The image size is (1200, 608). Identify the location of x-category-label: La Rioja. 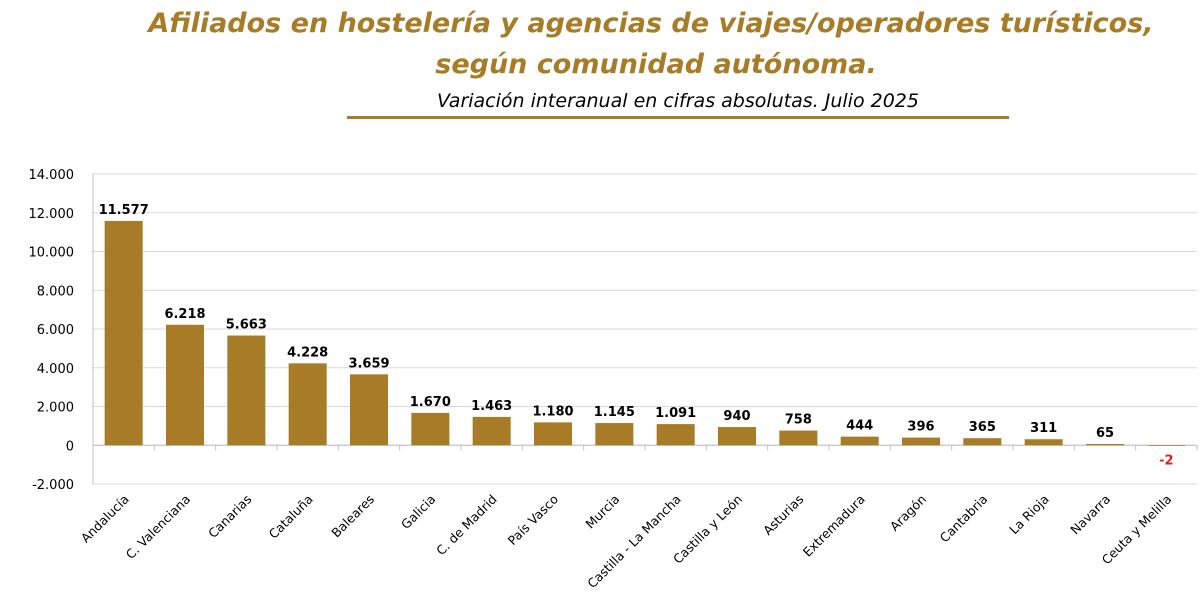
(1029, 515).